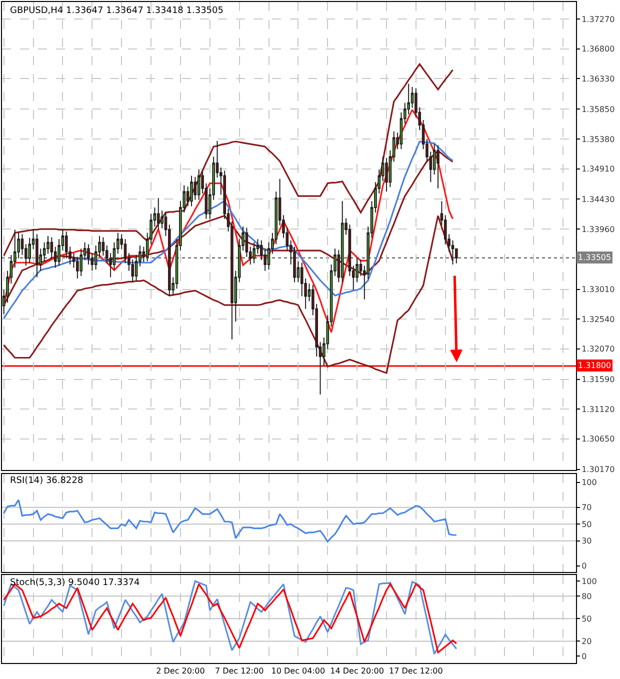 This screenshot has height=679, width=620. Describe the element at coordinates (598, 409) in the screenshot. I see `y-tick-label: 1.31120` at that location.